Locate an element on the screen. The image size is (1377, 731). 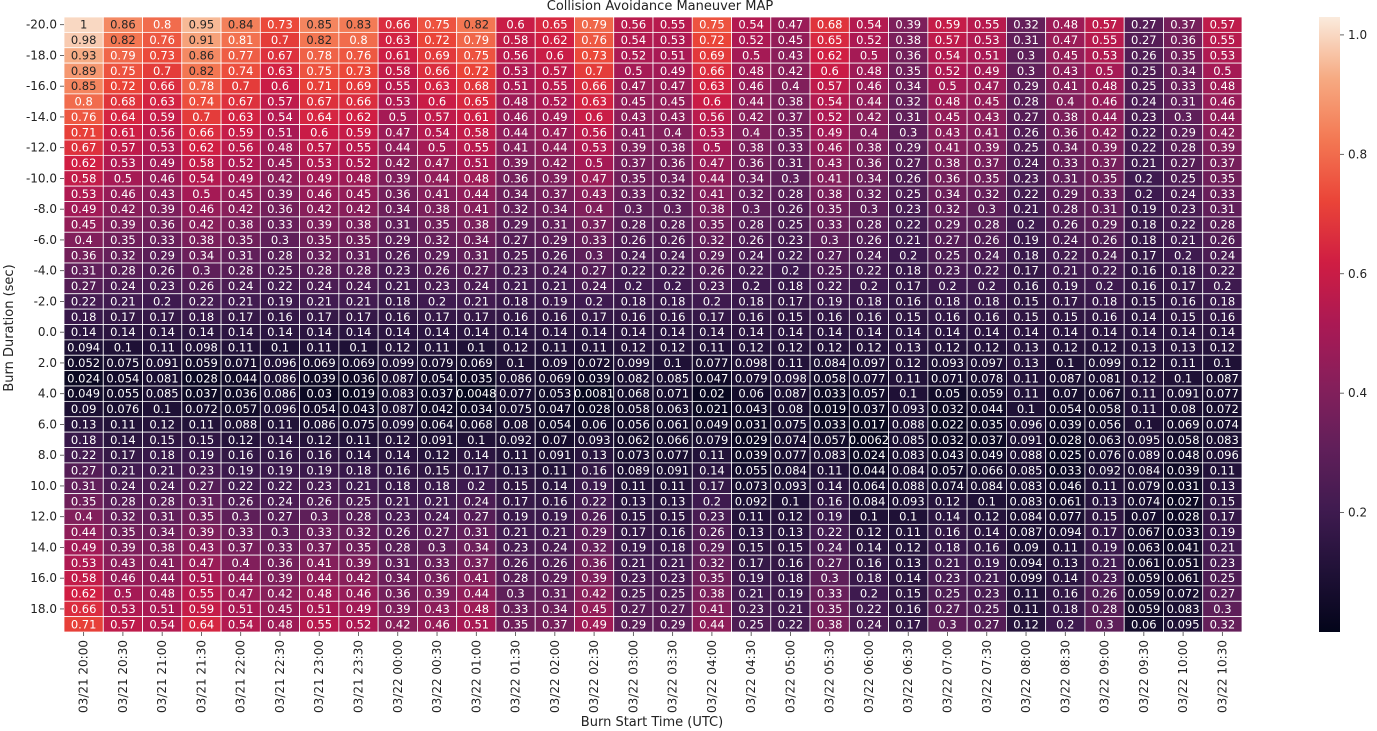
cell-value-label: 0.75 is located at coordinates (437, 25).